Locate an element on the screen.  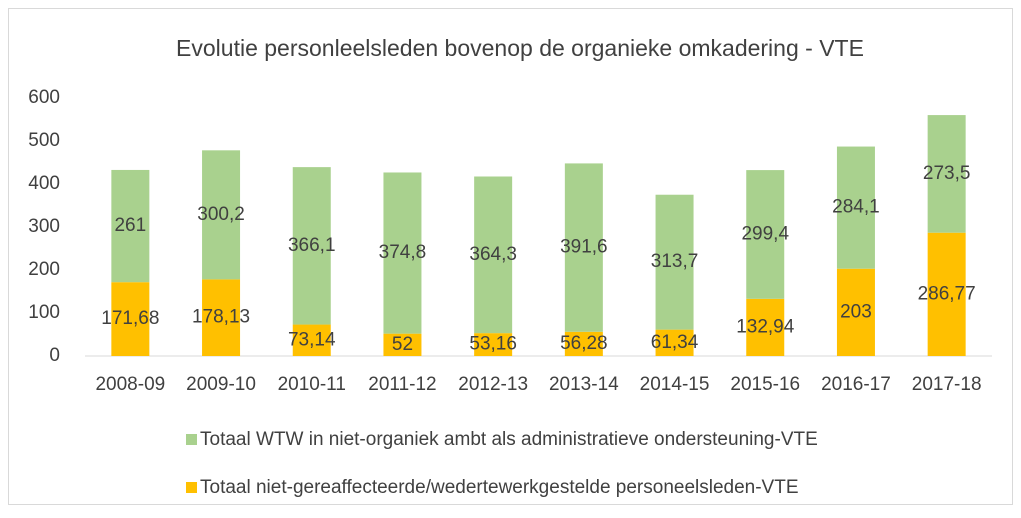
data-label: 178,13 is located at coordinates (221, 317).